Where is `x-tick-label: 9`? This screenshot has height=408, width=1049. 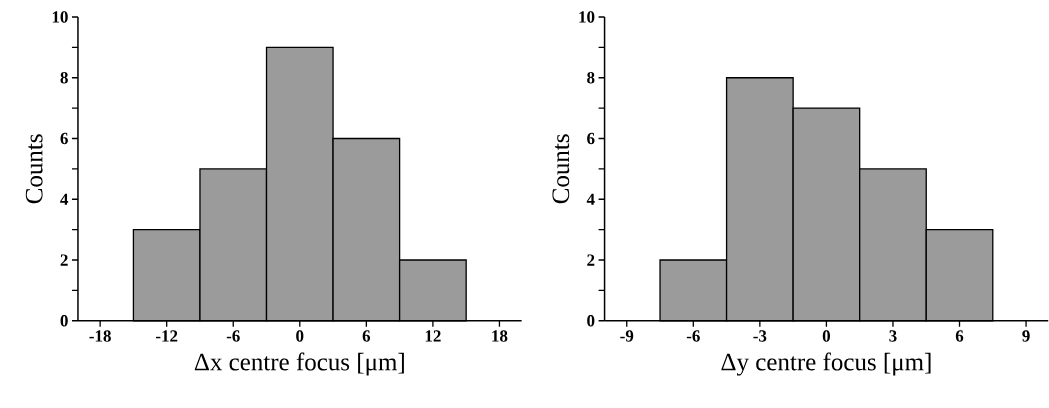 x-tick-label: 9 is located at coordinates (1026, 336).